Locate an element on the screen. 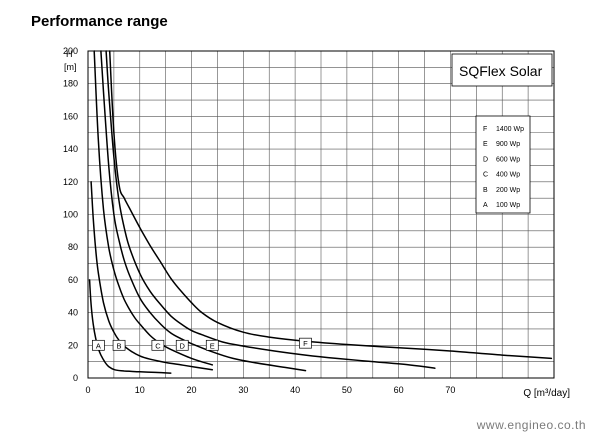 The image size is (600, 446). series-labels: A B C D E F is located at coordinates (202, 344).